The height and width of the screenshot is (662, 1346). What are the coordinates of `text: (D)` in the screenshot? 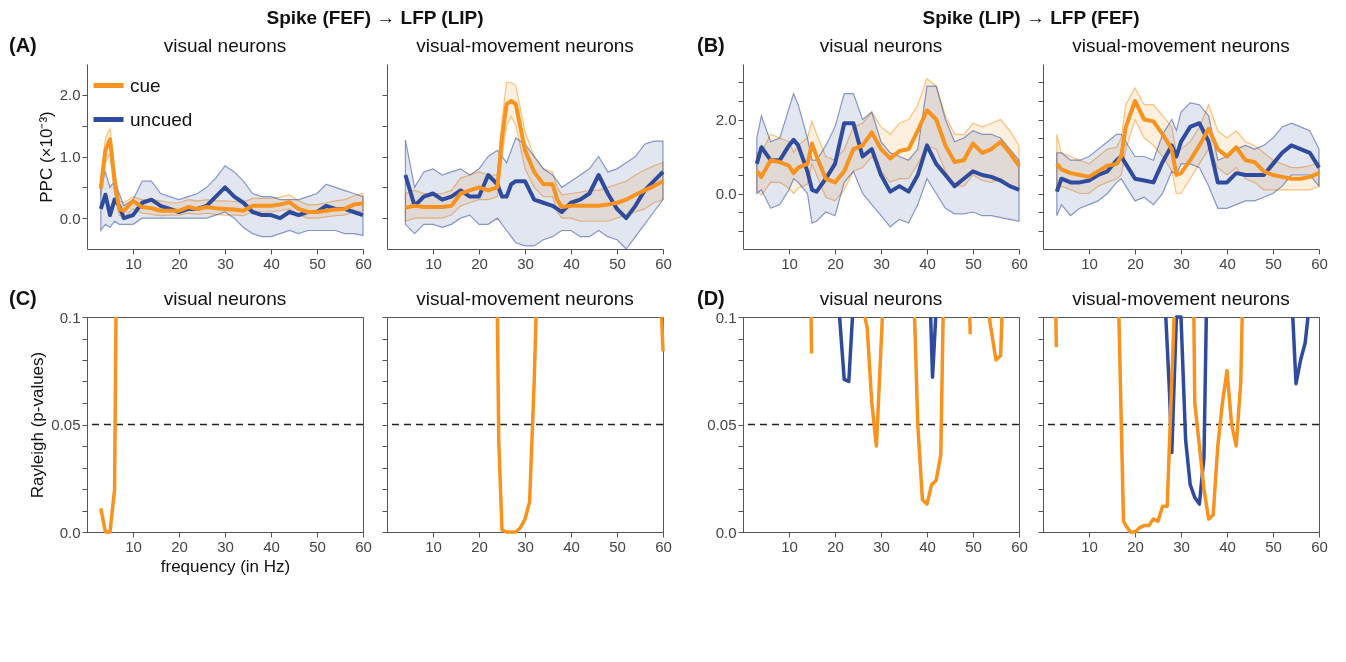 It's located at (711, 298).